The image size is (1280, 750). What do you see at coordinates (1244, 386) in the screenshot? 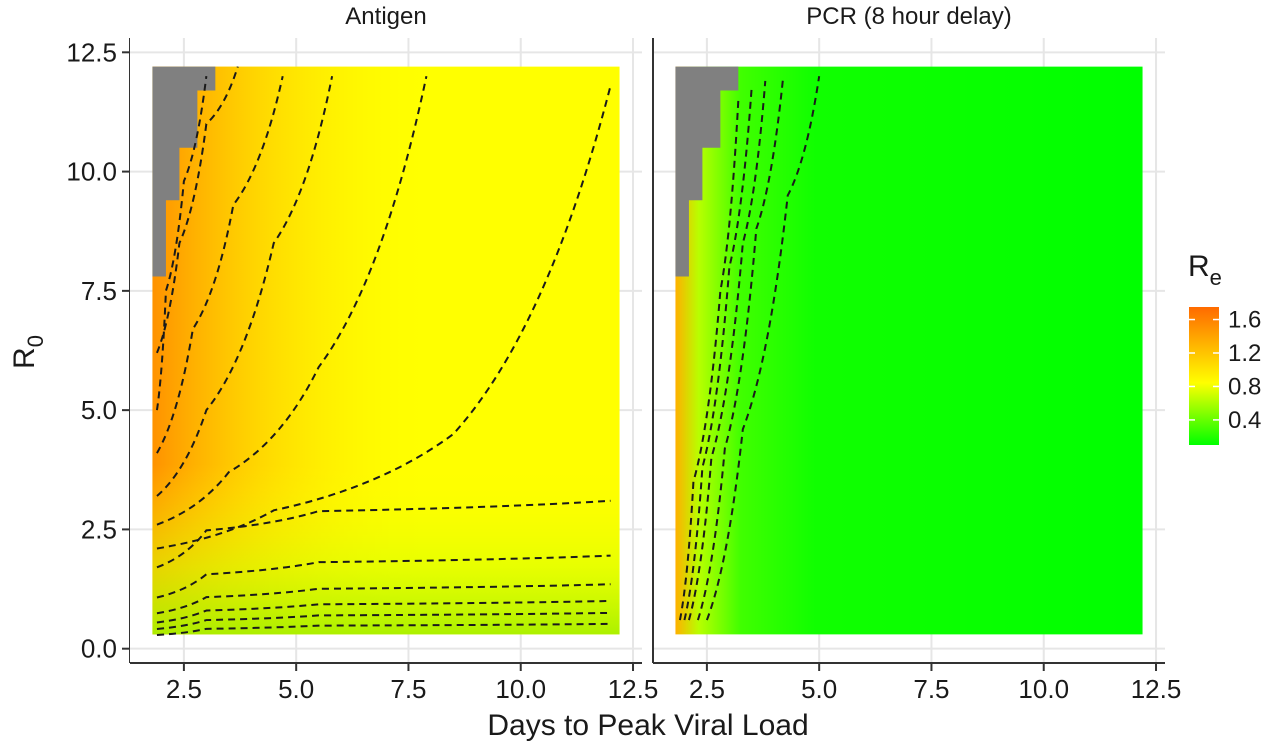
I see `legend-tick-label: 0.8` at bounding box center [1244, 386].